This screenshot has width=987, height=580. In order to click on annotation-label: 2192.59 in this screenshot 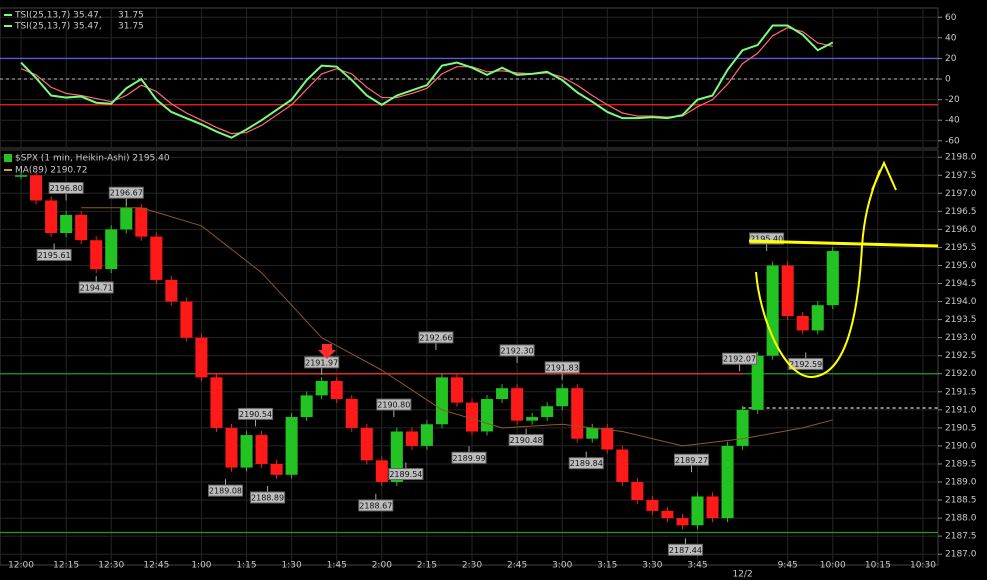, I will do `click(805, 364)`.